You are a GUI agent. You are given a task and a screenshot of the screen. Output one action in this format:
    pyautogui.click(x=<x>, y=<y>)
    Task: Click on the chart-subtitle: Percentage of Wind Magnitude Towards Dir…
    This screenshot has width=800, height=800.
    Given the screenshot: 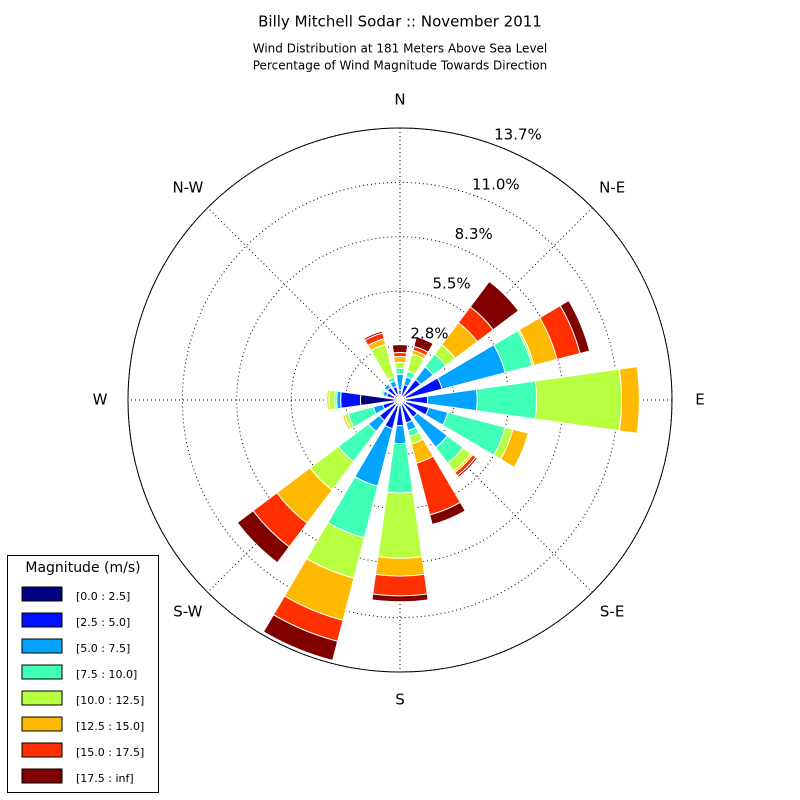 What is the action you would take?
    pyautogui.click(x=400, y=66)
    